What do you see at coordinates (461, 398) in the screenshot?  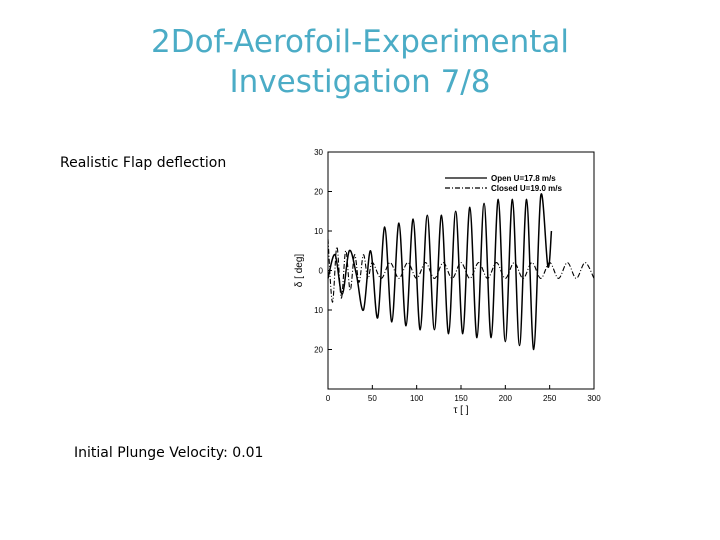 I see `x-tick-label: 150` at bounding box center [461, 398].